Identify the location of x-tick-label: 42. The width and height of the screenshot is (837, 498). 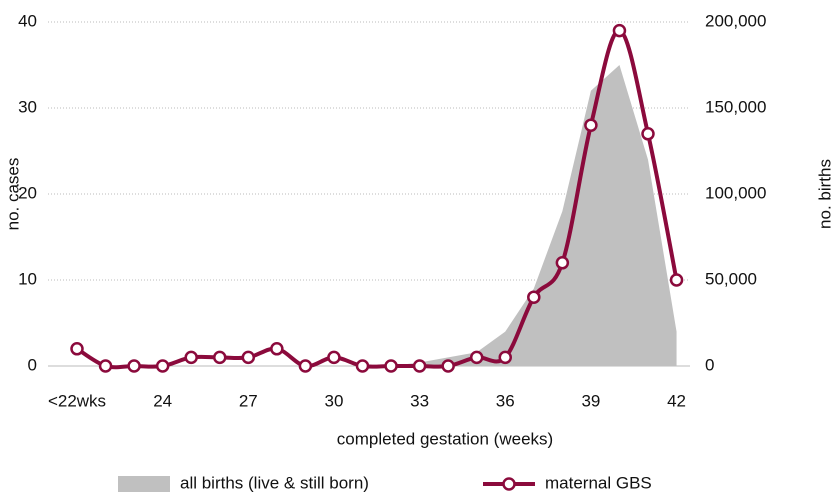
(676, 400).